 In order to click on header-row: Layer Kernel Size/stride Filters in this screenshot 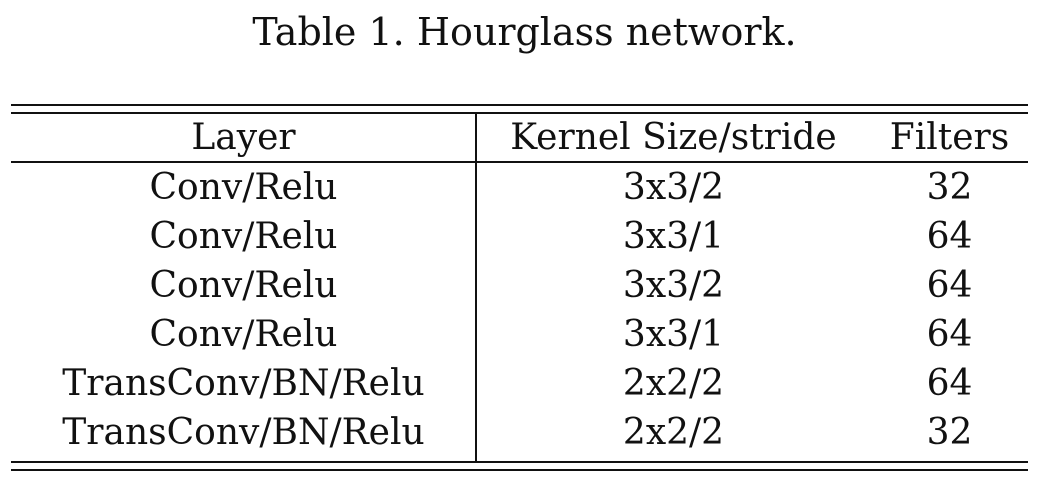, I will do `click(519, 137)`.